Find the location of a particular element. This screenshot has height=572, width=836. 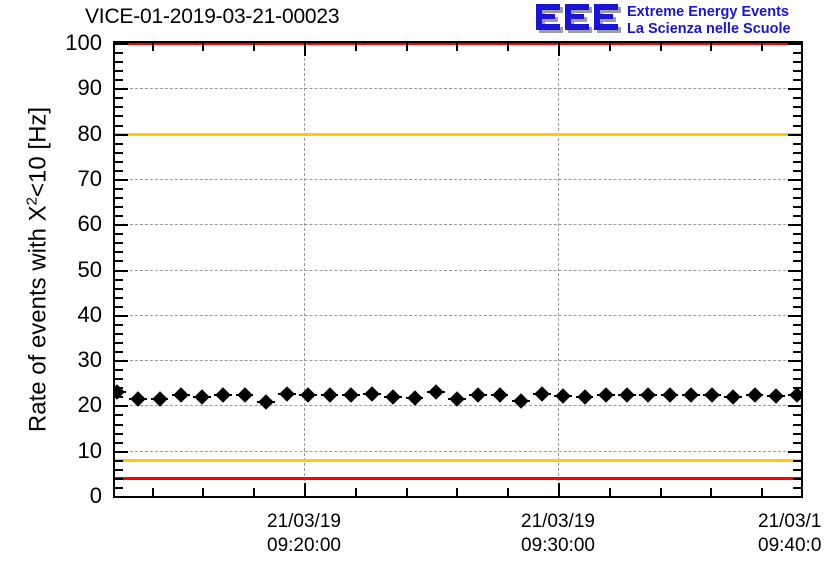

x-tick-label: 21/03/19 09:30:00 is located at coordinates (558, 534).